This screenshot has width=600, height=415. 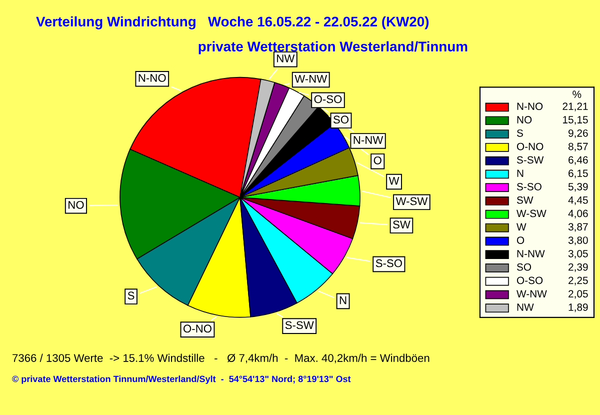 What do you see at coordinates (394, 180) in the screenshot?
I see `slice-label: W` at bounding box center [394, 180].